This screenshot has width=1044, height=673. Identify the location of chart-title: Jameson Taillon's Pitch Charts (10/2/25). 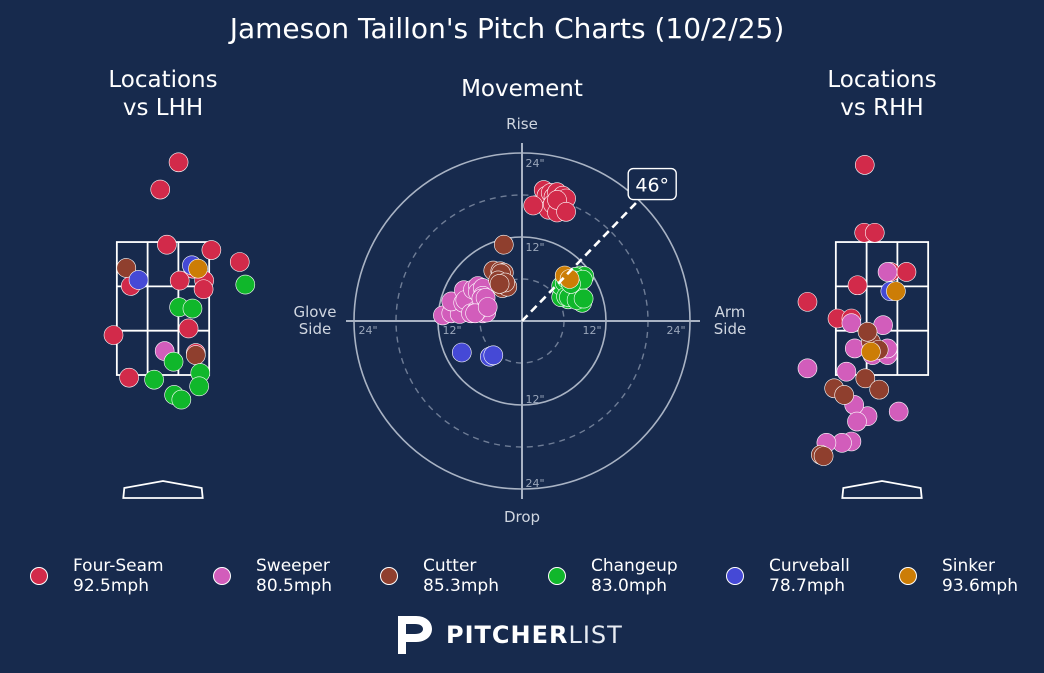
(506, 28).